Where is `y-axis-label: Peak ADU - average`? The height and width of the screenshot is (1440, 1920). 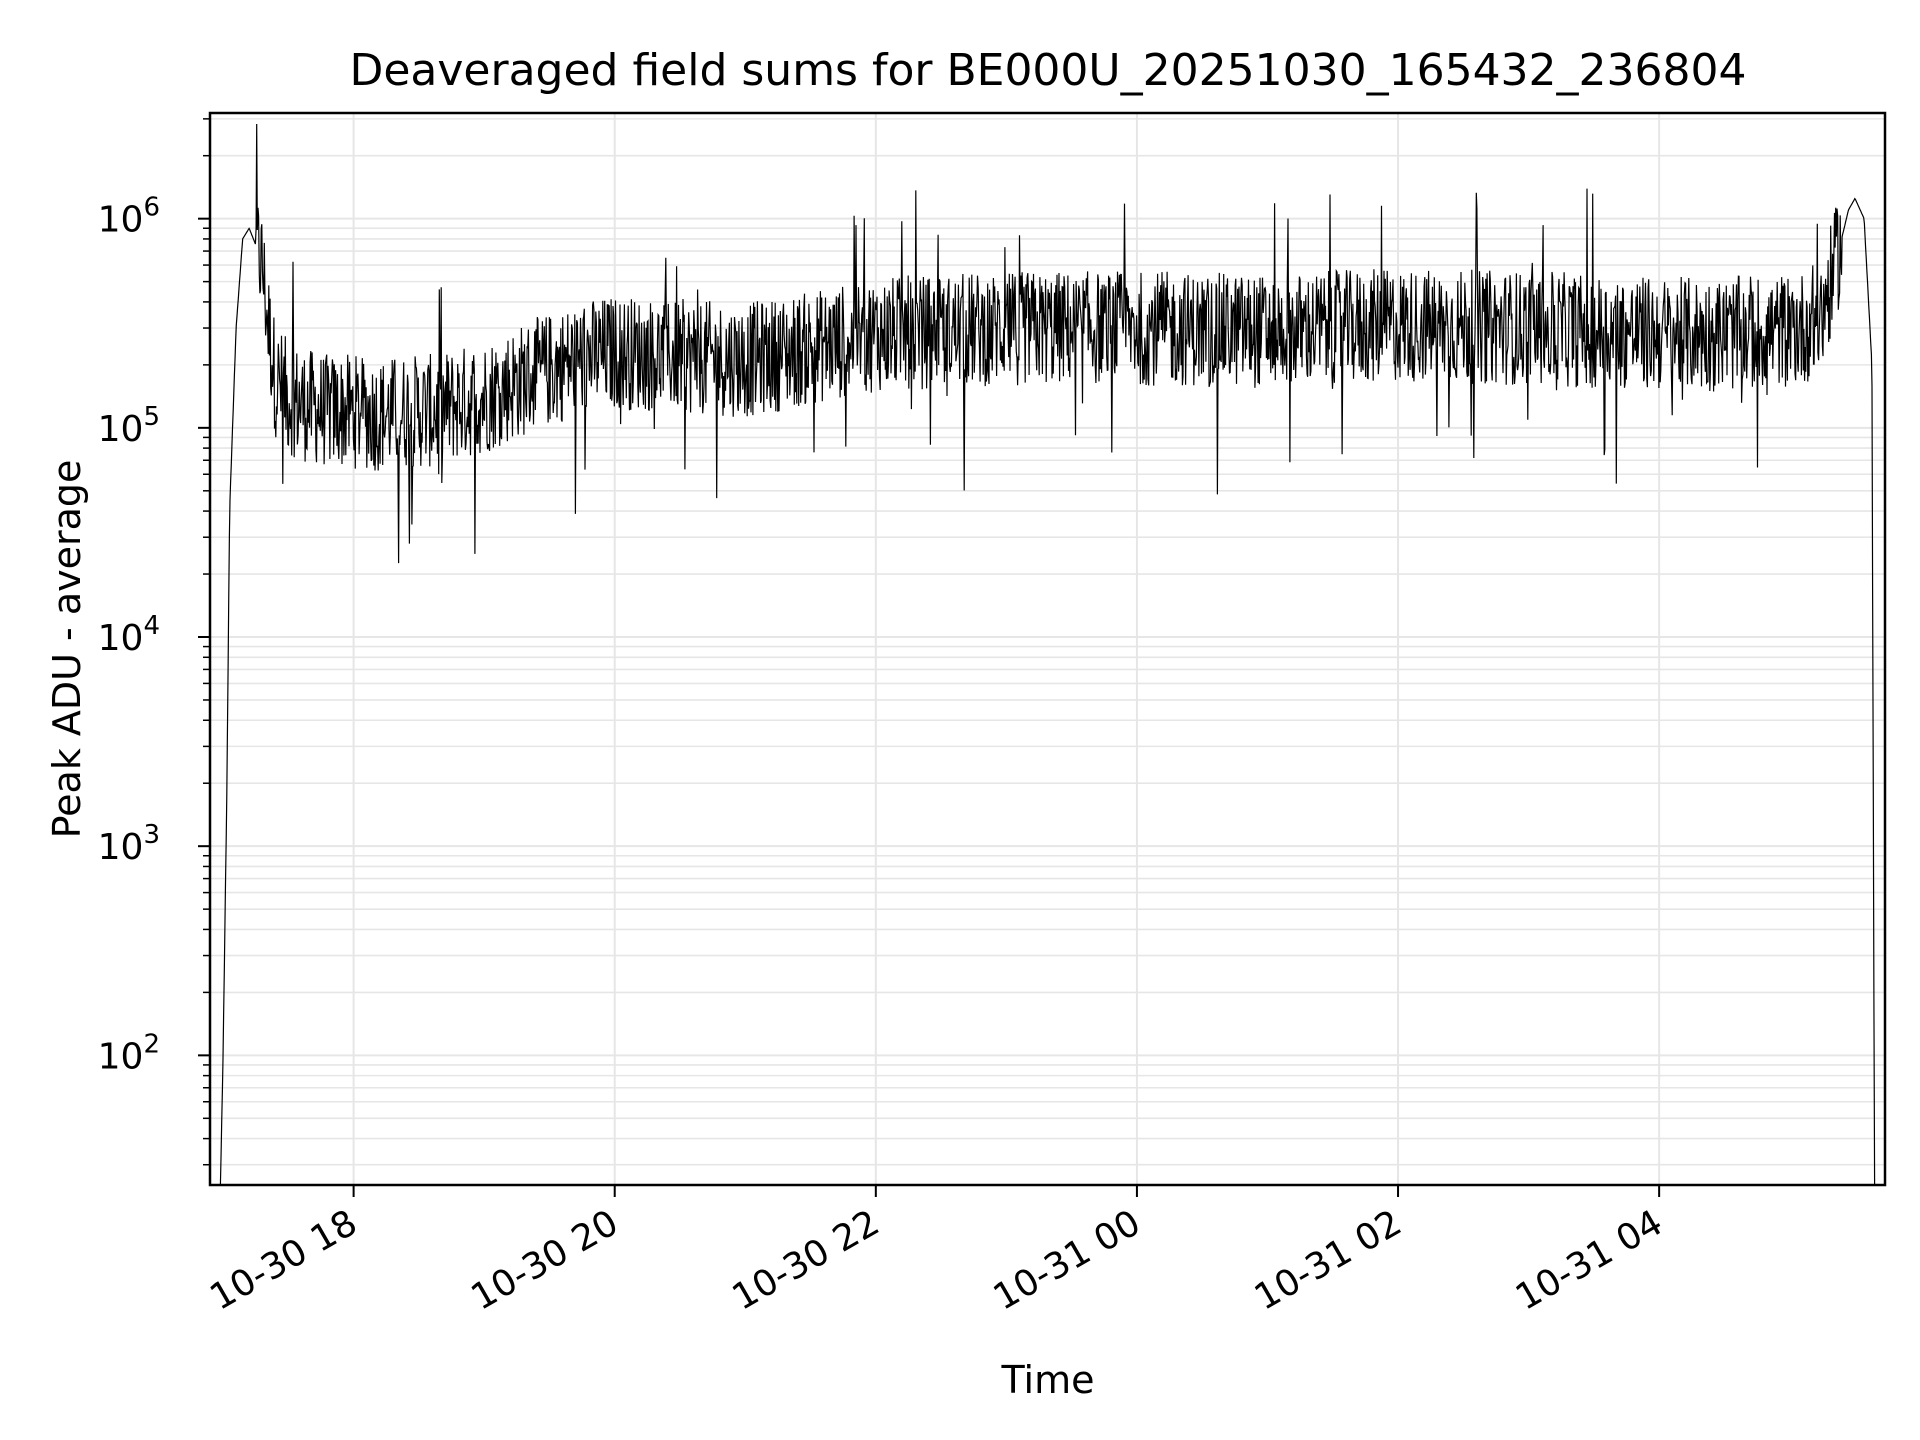
y-axis-label: Peak ADU - average is located at coordinates (67, 649).